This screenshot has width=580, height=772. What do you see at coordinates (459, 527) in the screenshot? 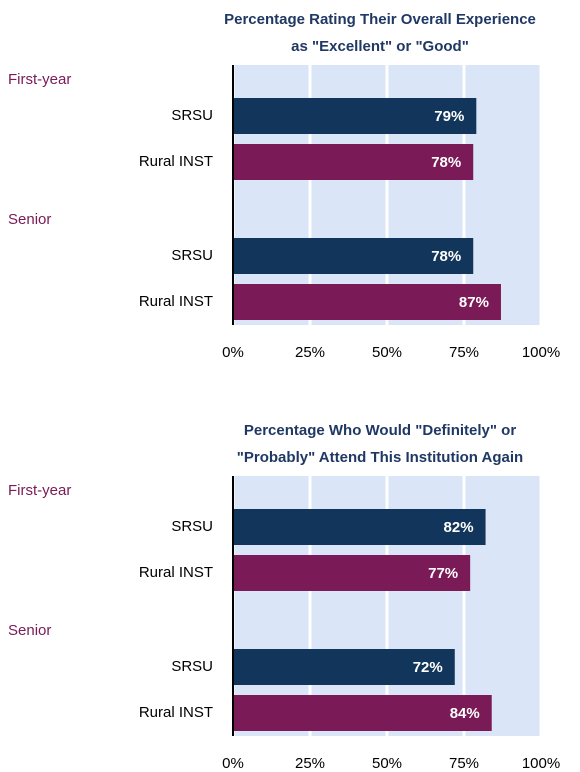
I see `value-label: 82%` at bounding box center [459, 527].